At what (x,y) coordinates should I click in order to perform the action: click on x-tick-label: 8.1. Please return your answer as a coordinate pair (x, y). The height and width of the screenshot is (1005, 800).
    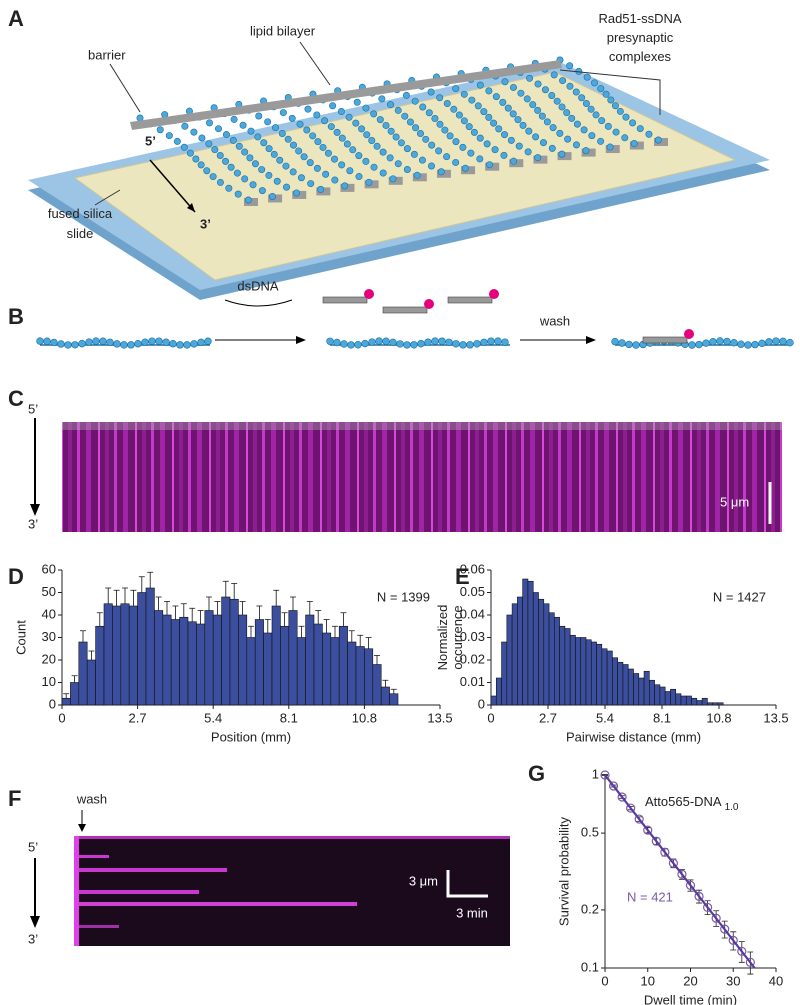
    Looking at the image, I should click on (662, 717).